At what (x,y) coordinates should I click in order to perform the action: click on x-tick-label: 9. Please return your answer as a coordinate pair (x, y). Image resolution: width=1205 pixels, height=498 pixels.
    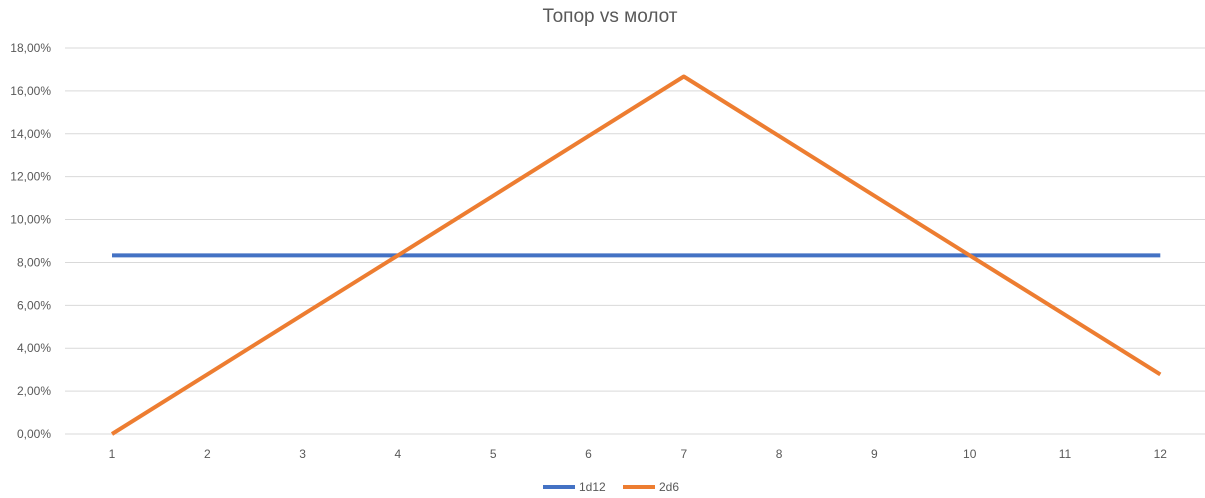
    Looking at the image, I should click on (874, 454).